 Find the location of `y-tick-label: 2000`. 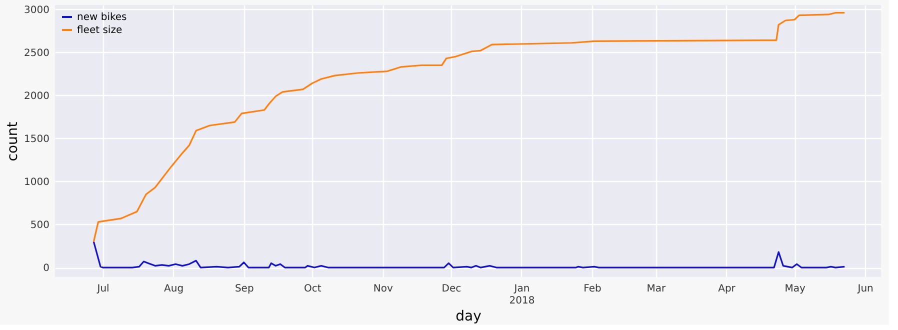

y-tick-label: 2000 is located at coordinates (37, 96).